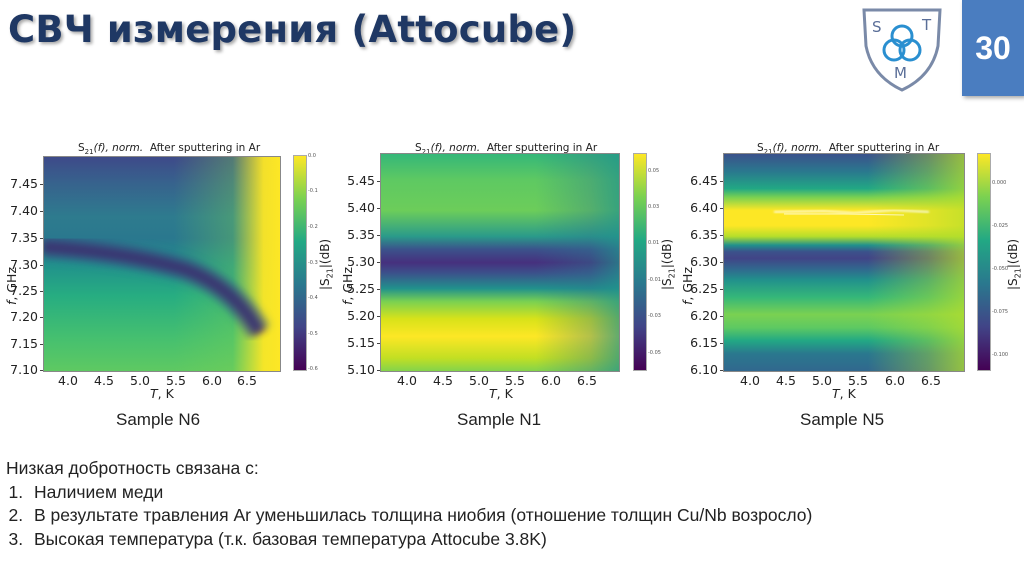 Image resolution: width=1024 pixels, height=574 pixels. I want to click on colorbar-tick: -0.05, so click(654, 353).